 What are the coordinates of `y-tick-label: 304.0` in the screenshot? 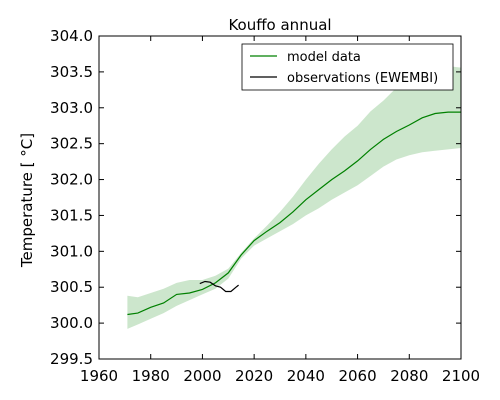 It's located at (71, 36).